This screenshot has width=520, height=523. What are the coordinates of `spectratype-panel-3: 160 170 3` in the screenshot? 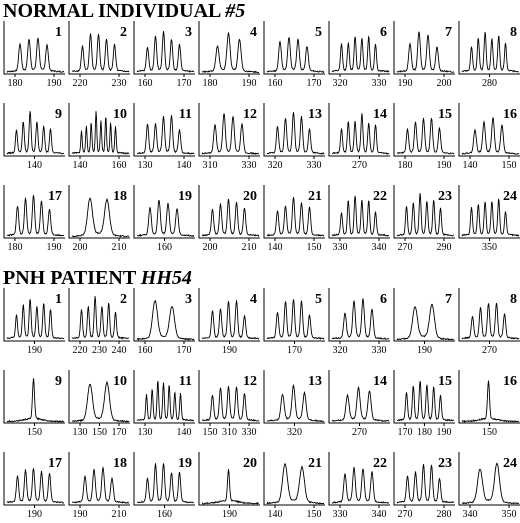 It's located at (165, 56).